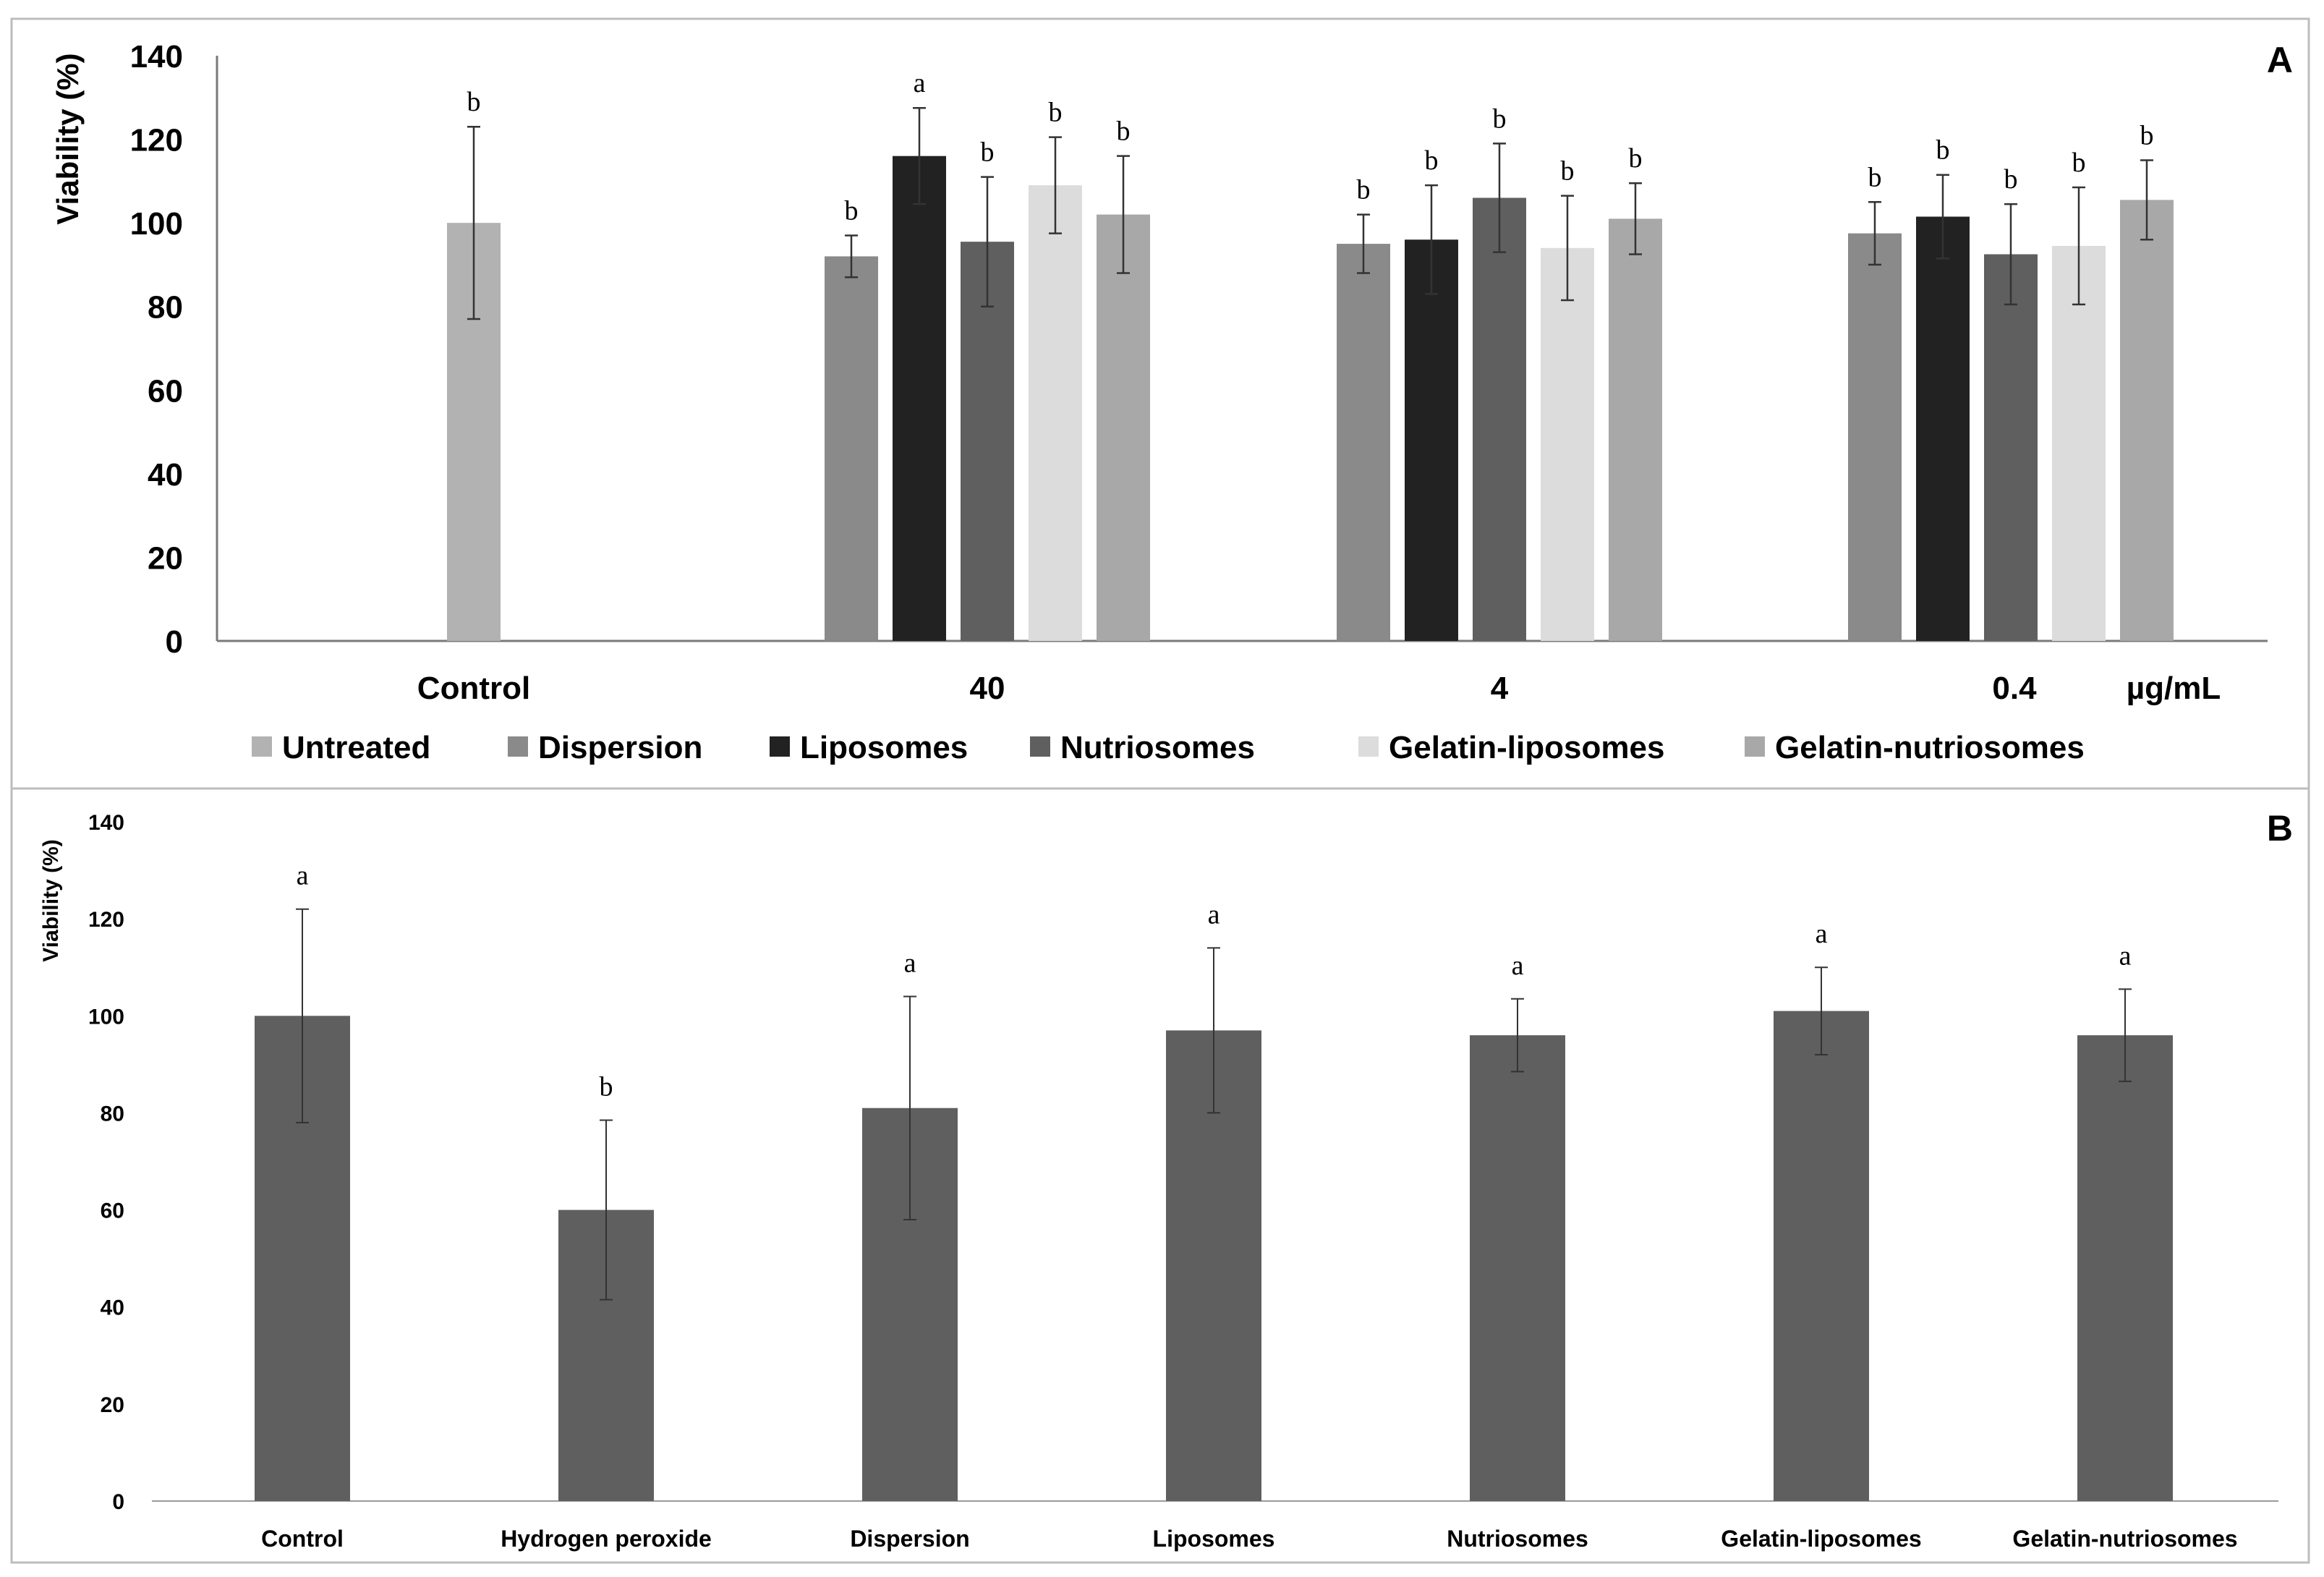  What do you see at coordinates (1214, 914) in the screenshot?
I see `panel-b-liposomes-significance-letter: a` at bounding box center [1214, 914].